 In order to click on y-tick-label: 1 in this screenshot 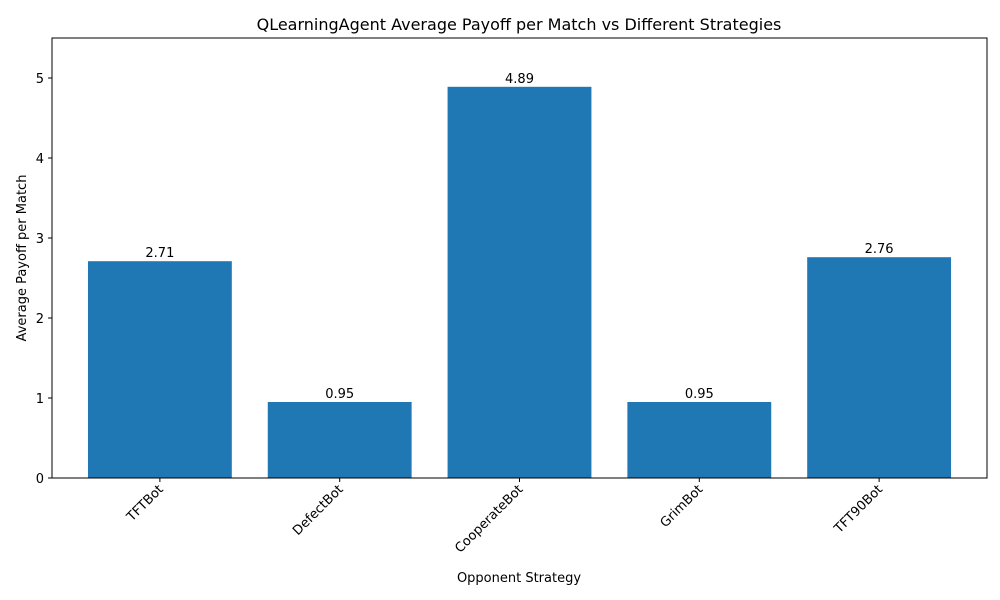, I will do `click(40, 399)`.